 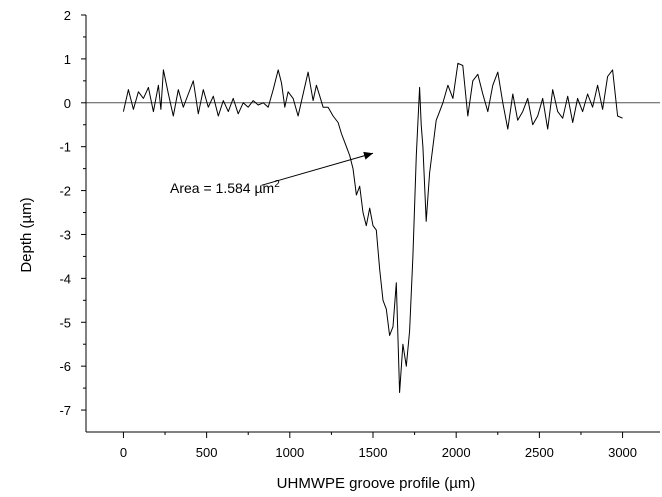 What do you see at coordinates (207, 452) in the screenshot?
I see `x-tick-label: 500` at bounding box center [207, 452].